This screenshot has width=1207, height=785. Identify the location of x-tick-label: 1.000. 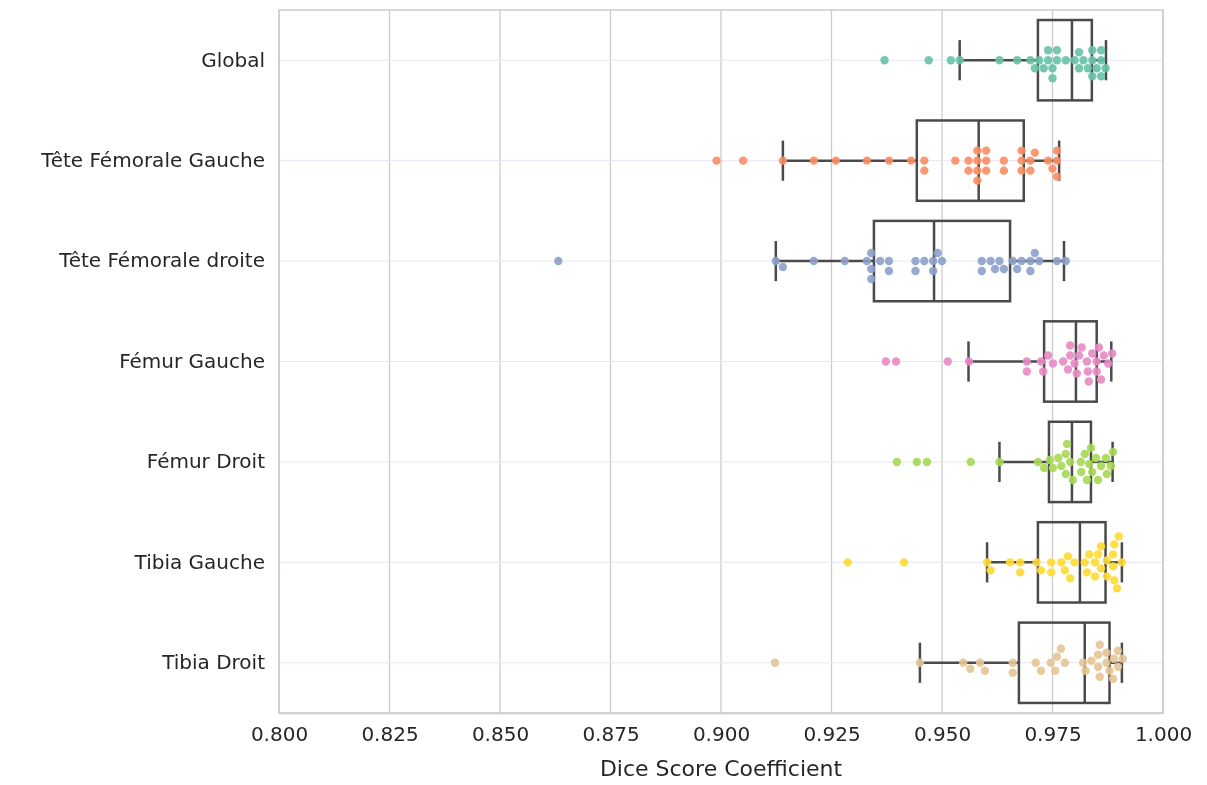
(1163, 734).